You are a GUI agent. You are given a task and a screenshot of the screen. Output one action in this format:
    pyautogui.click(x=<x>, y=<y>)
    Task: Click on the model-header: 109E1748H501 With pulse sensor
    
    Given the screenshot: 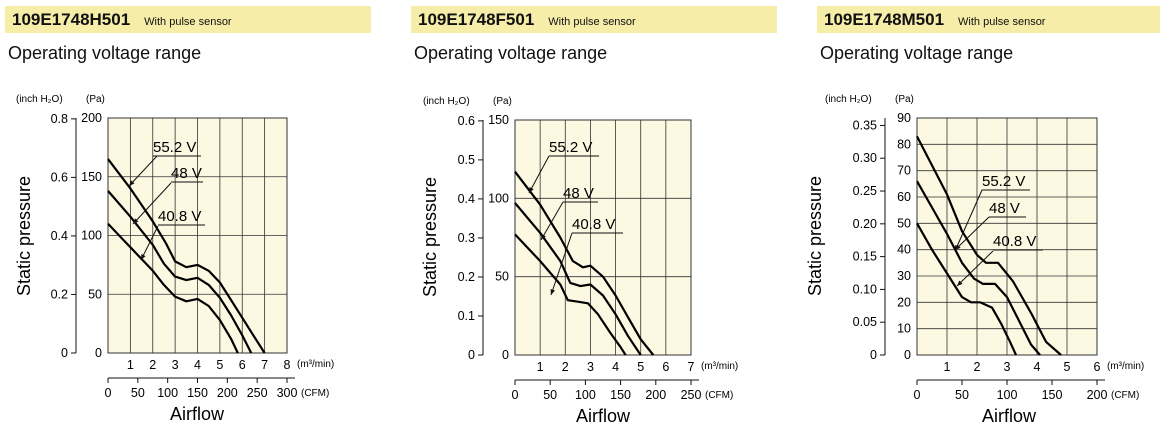 What is the action you would take?
    pyautogui.click(x=188, y=19)
    